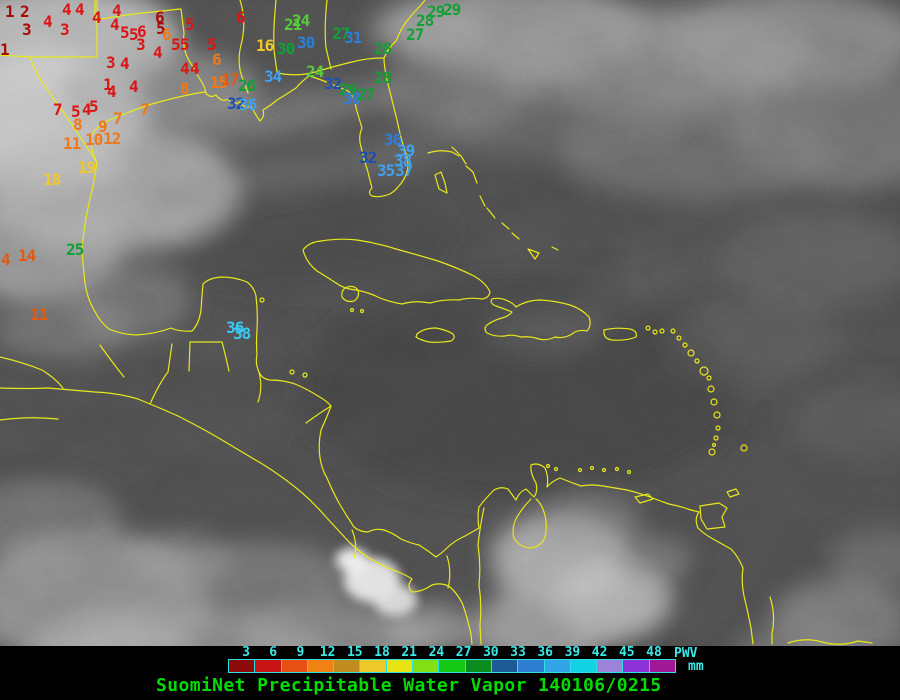  Describe the element at coordinates (654, 652) in the screenshot. I see `legend-tick: 48` at that location.